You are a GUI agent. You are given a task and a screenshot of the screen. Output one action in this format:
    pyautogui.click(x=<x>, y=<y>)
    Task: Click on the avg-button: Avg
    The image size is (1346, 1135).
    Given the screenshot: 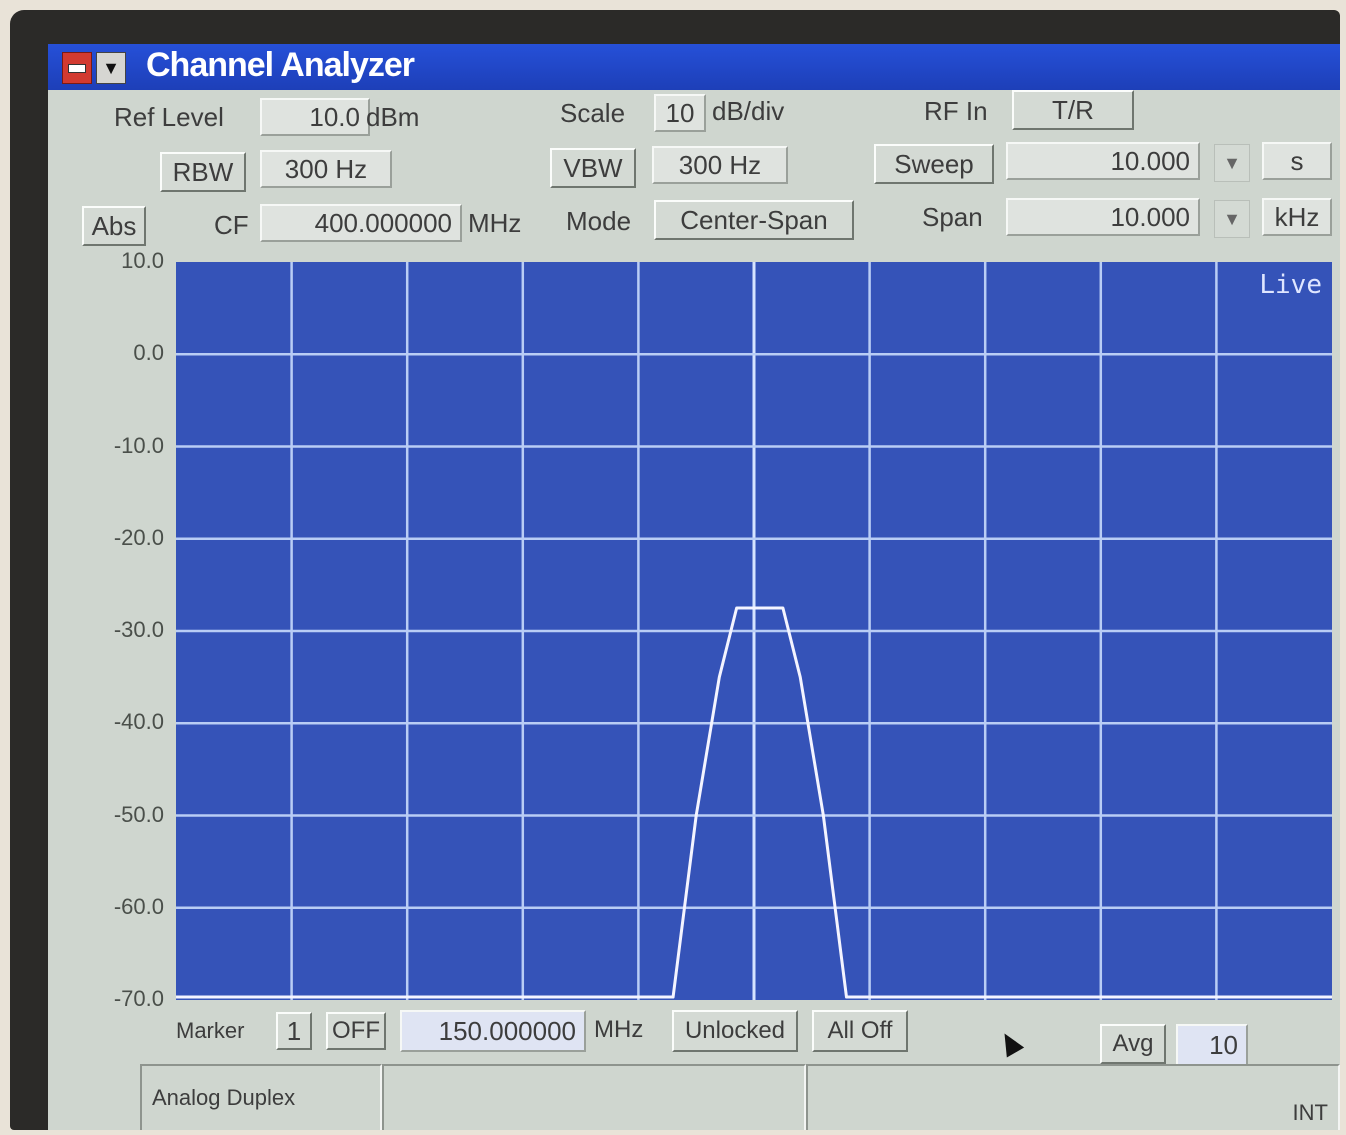 What is the action you would take?
    pyautogui.click(x=1133, y=1044)
    